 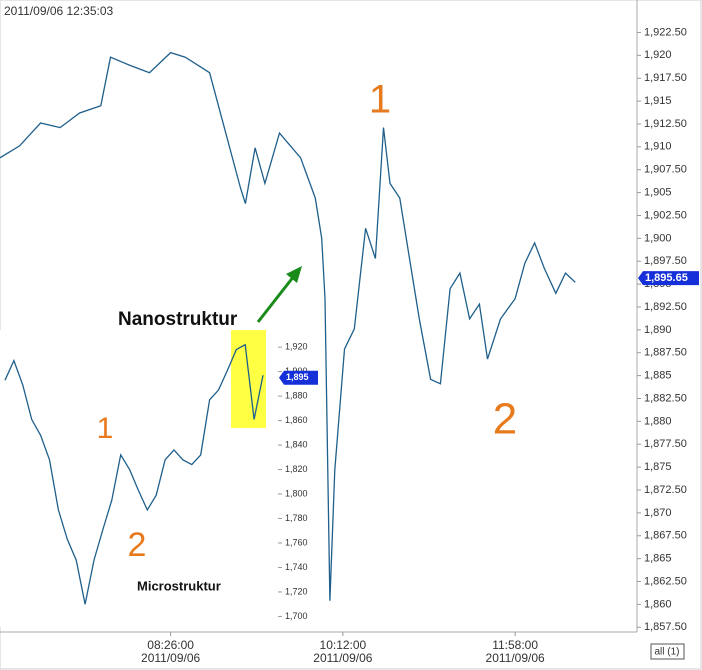 I want to click on x-tick-label: 08:26:00, so click(x=170, y=645).